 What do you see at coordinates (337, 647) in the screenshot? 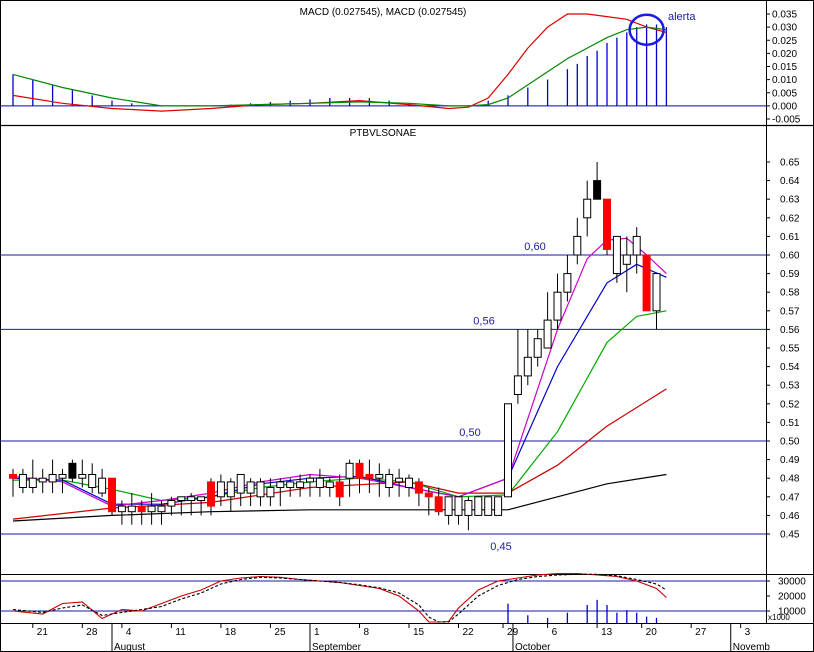
I see `x-month-label: September` at bounding box center [337, 647].